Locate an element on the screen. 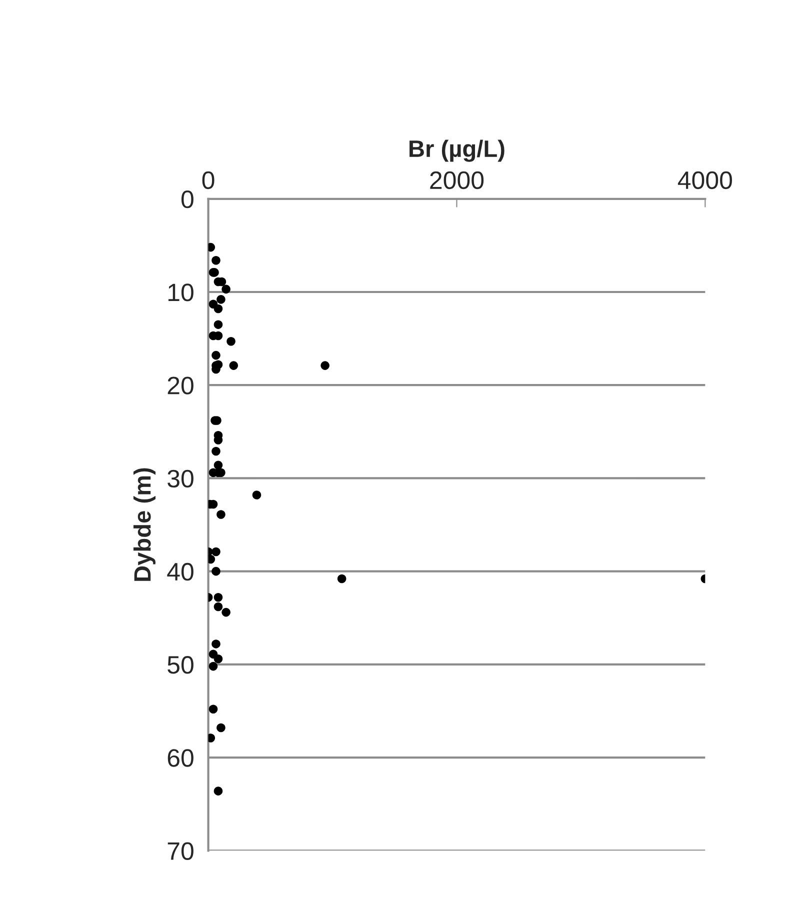 This screenshot has height=904, width=795. y-tick-label: 20 is located at coordinates (181, 385).